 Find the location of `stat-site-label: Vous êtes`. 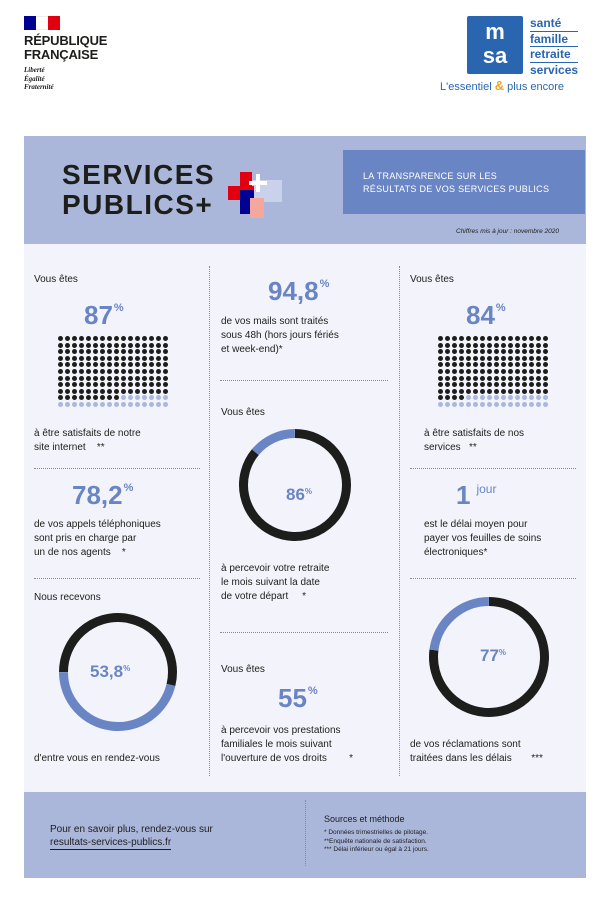

stat-site-label: Vous êtes is located at coordinates (56, 279).